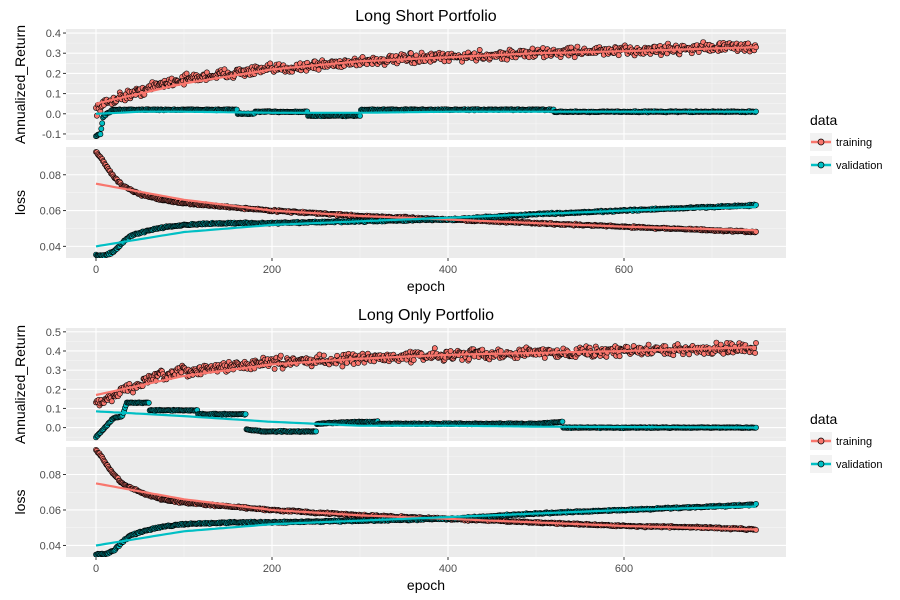 The image size is (900, 600). What do you see at coordinates (51, 135) in the screenshot?
I see `y-tick-label: -0.1` at bounding box center [51, 135].